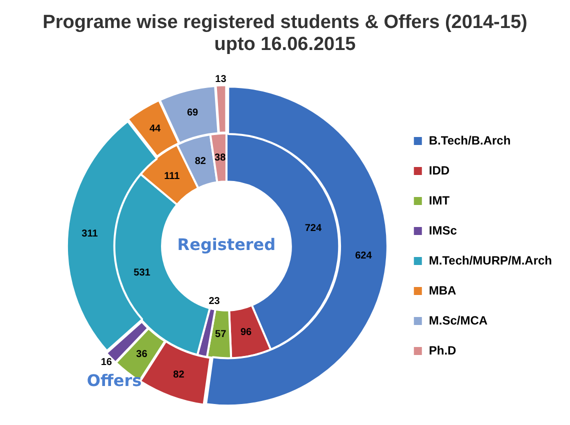 The image size is (570, 425). What do you see at coordinates (458, 320) in the screenshot?
I see `legend-label: M.Sc/MCA` at bounding box center [458, 320].